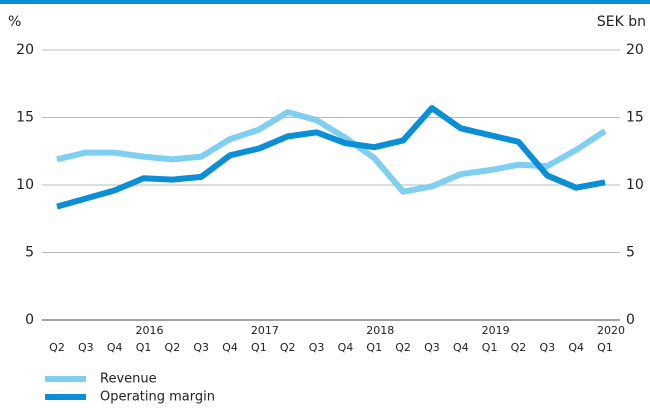  I want to click on year-label: 2017, so click(265, 330).